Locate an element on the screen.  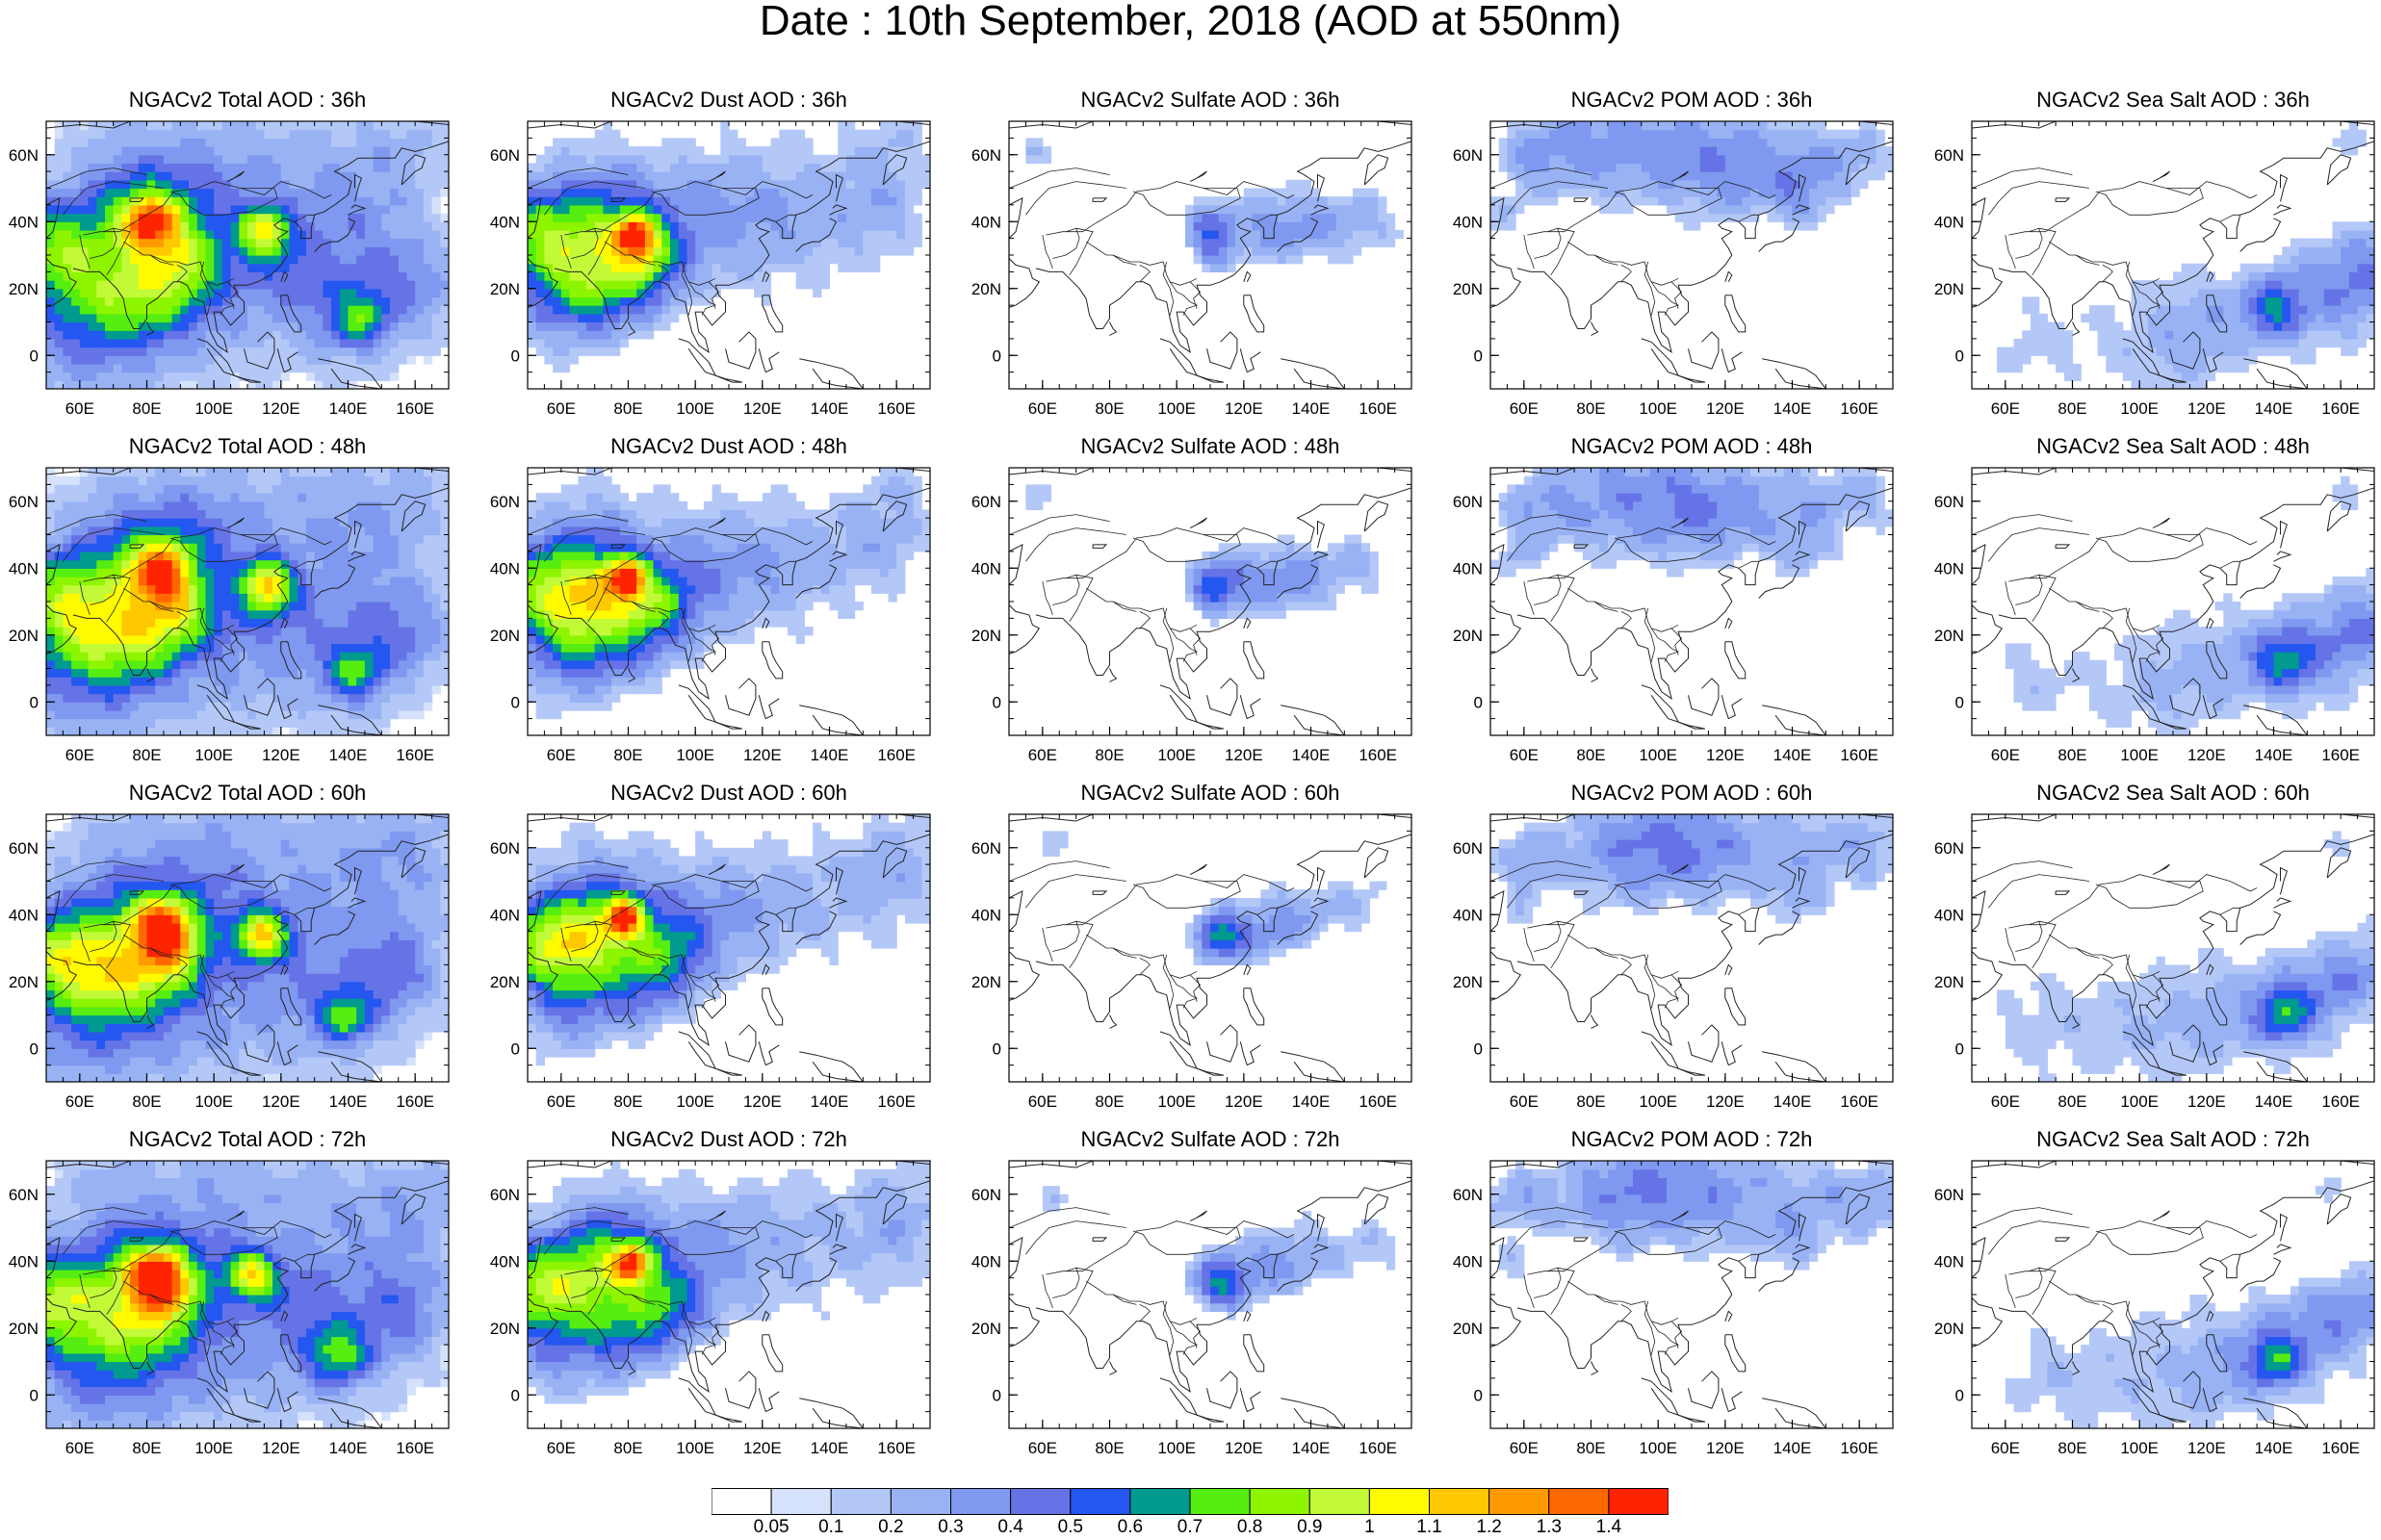
coastline is located at coordinates (1977, 218).